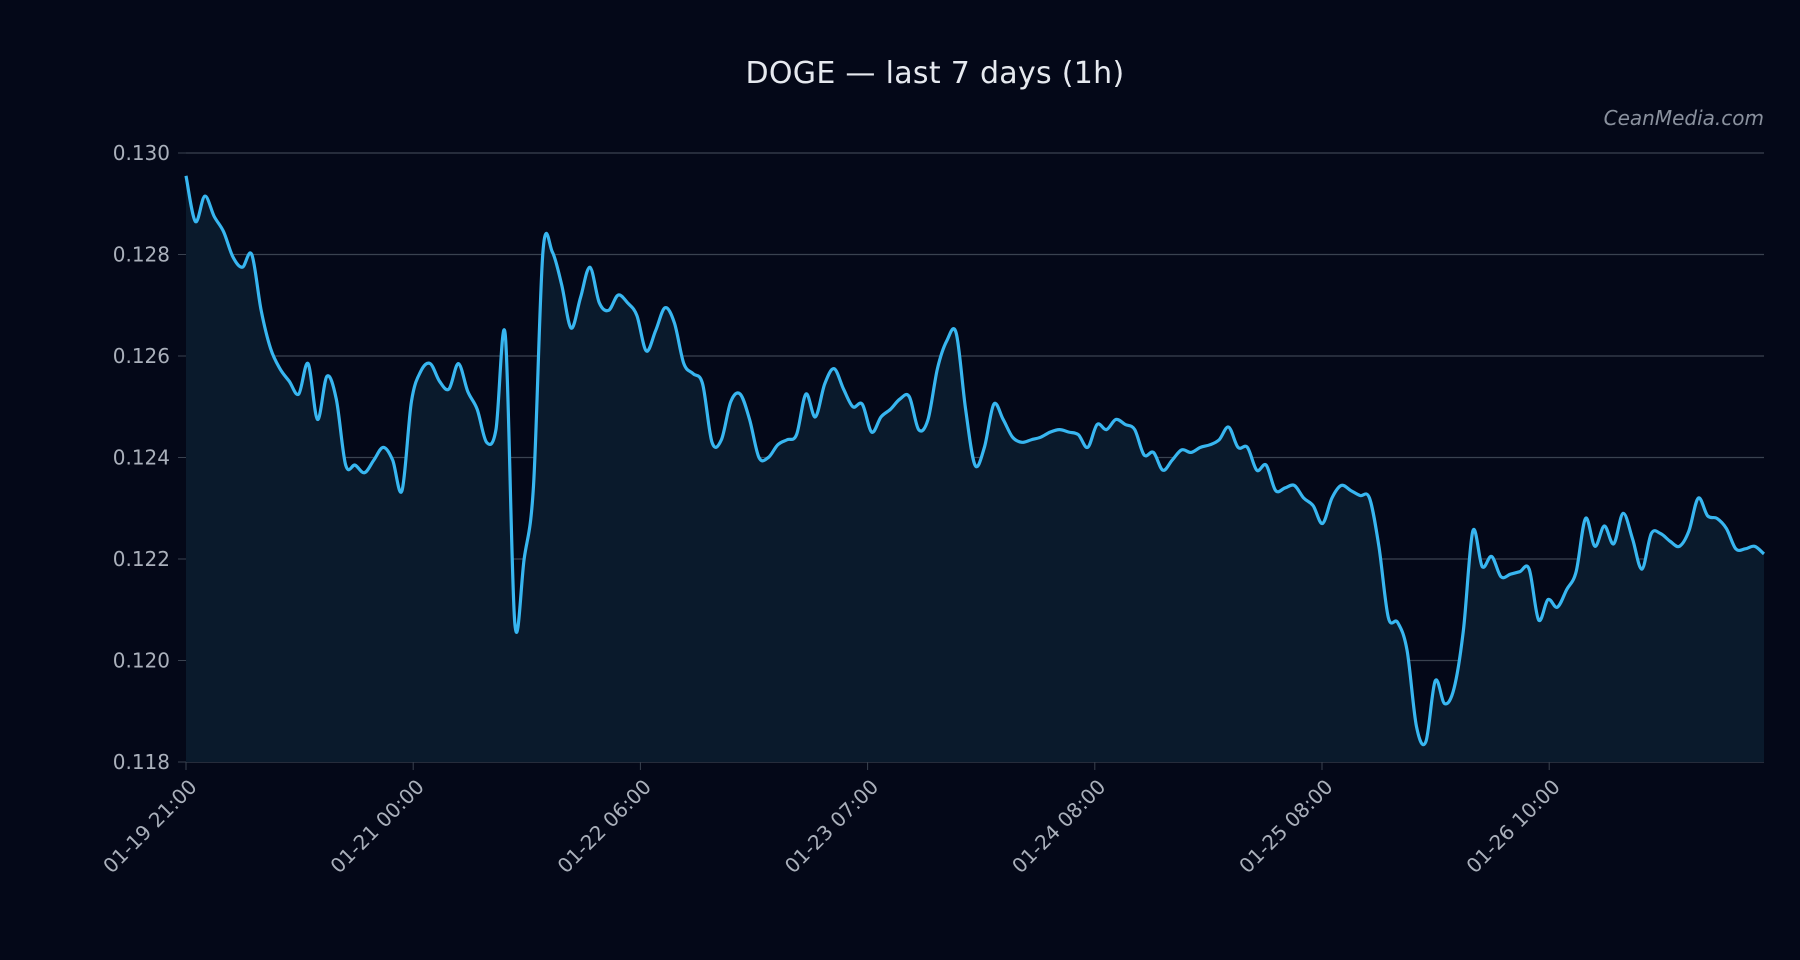 The width and height of the screenshot is (1800, 960). I want to click on y-tick-label: 0.128, so click(141, 255).